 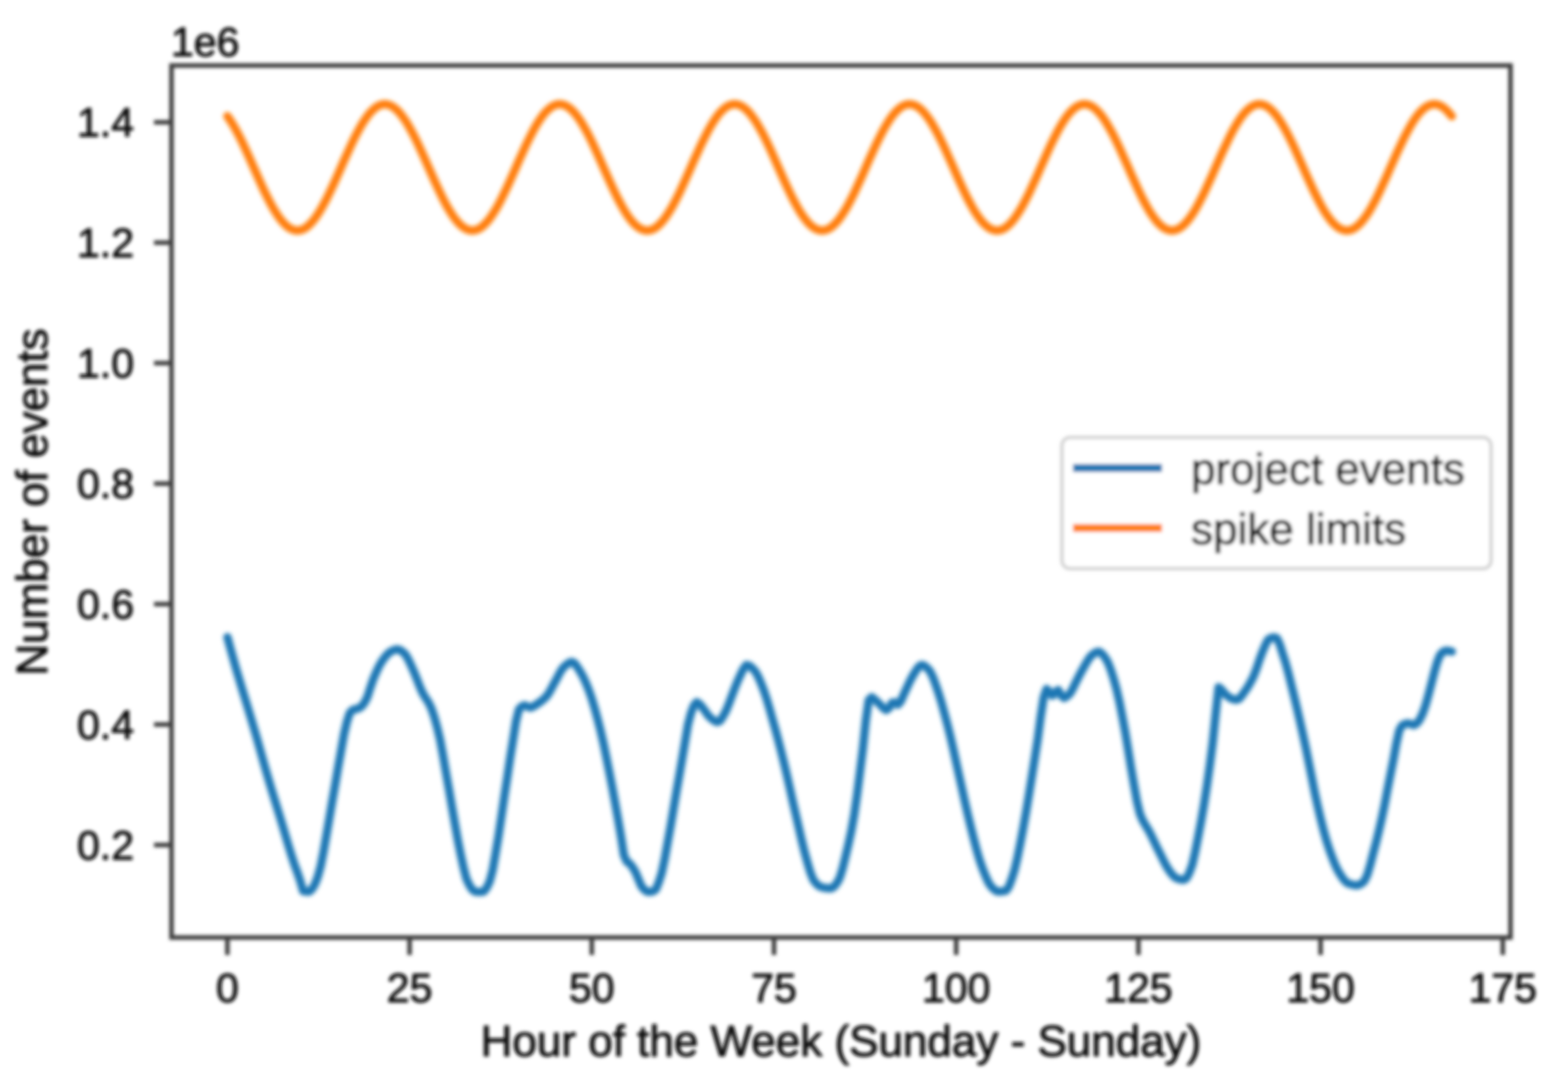 What do you see at coordinates (105, 725) in the screenshot?
I see `svg-text: 0.4` at bounding box center [105, 725].